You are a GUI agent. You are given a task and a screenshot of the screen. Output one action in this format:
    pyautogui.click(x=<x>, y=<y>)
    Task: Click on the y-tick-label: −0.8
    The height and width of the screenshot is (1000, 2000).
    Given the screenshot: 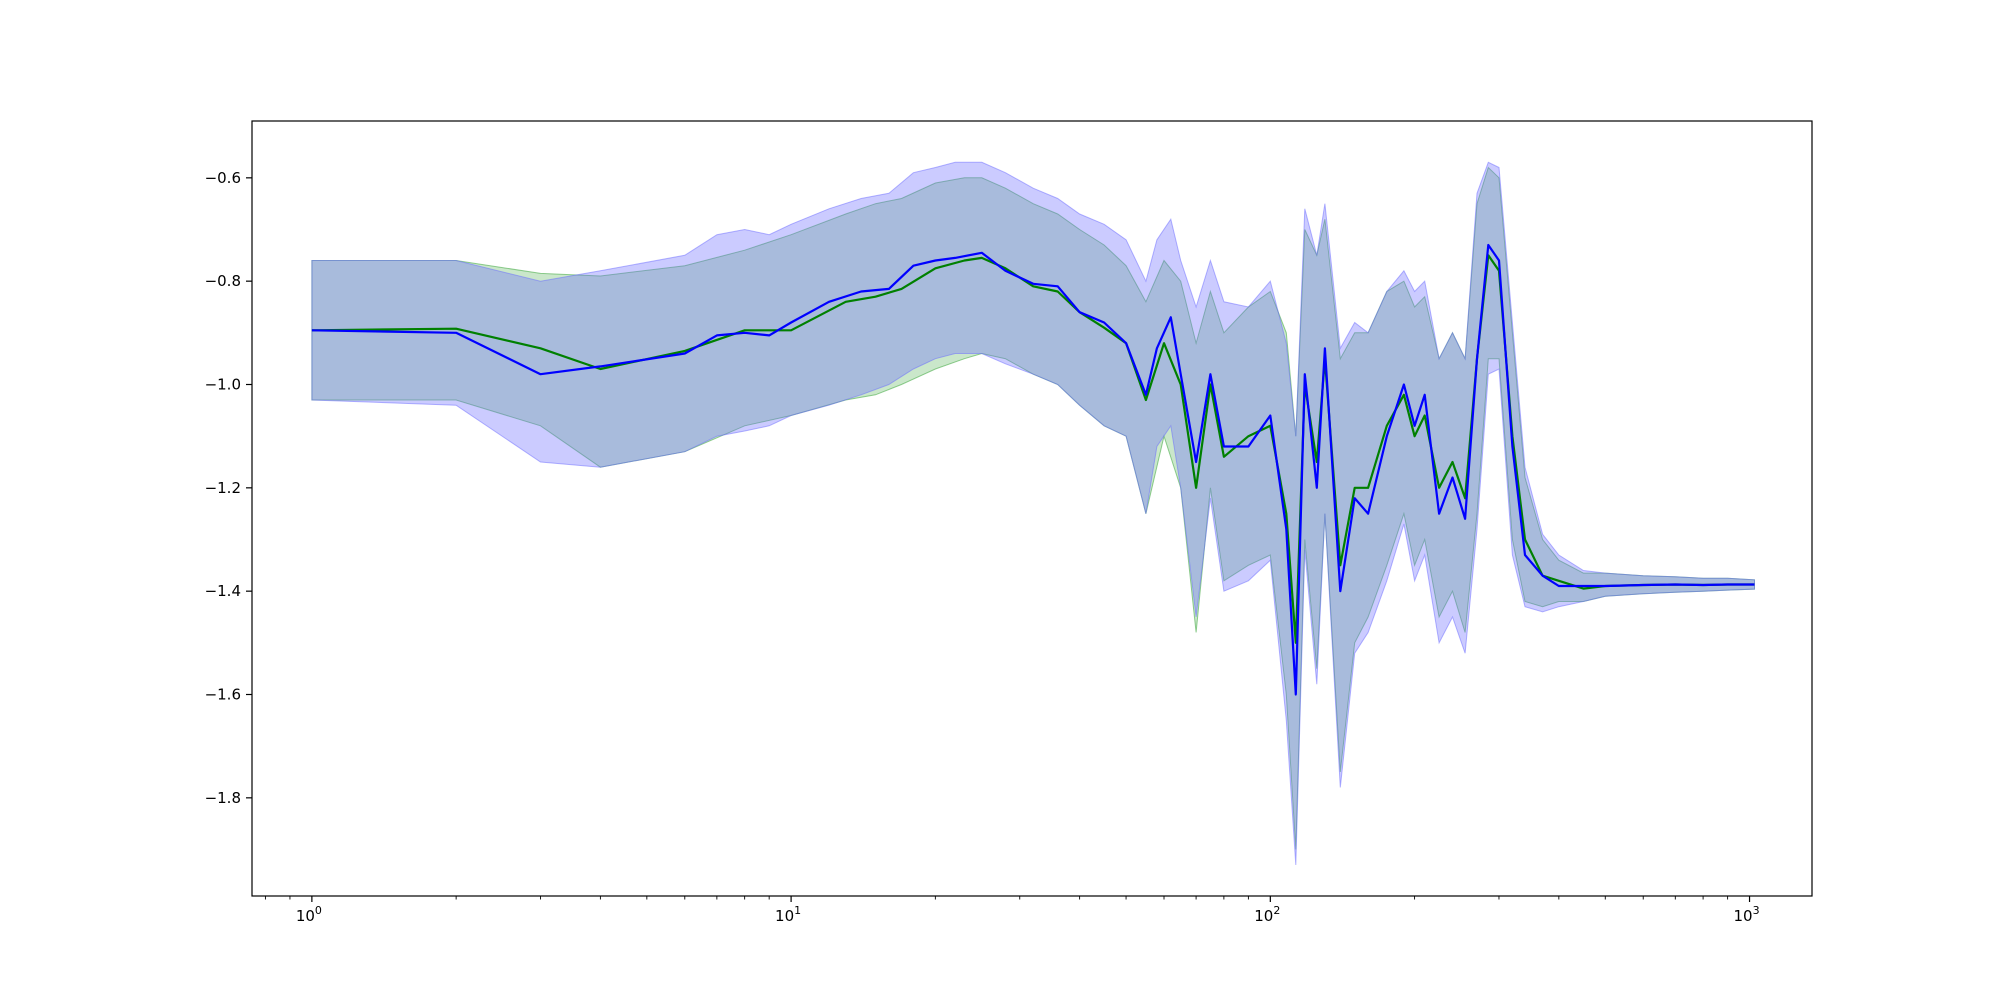 What is the action you would take?
    pyautogui.click(x=223, y=281)
    